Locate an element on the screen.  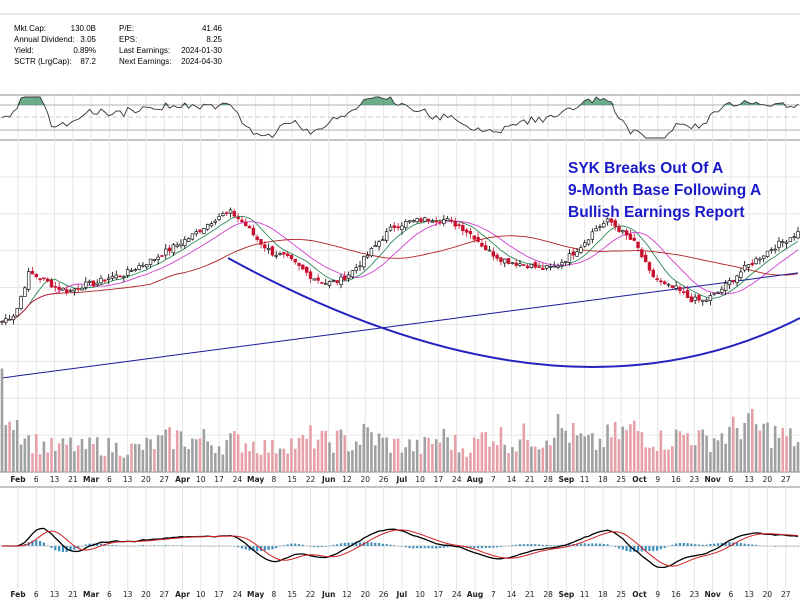
x-tick-label: 7 is located at coordinates (493, 479).